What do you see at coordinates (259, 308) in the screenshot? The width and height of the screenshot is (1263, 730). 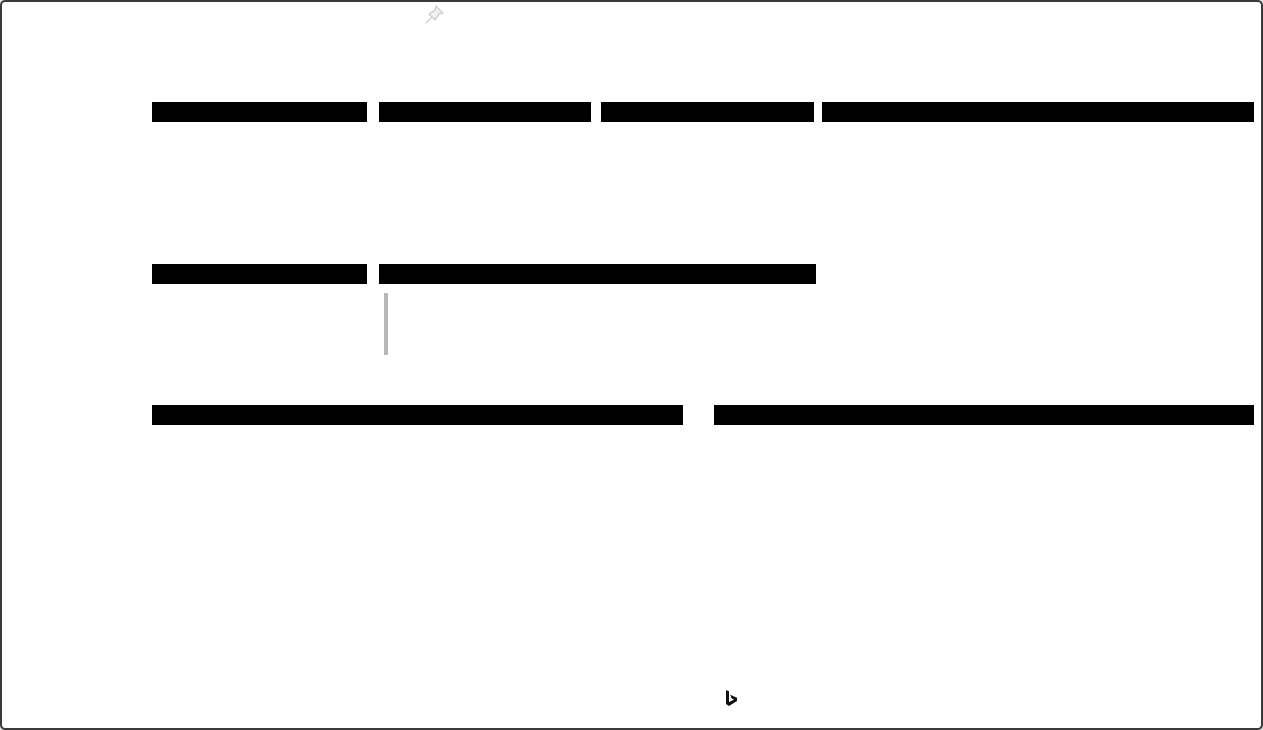 I see `total-dbs-card` at bounding box center [259, 308].